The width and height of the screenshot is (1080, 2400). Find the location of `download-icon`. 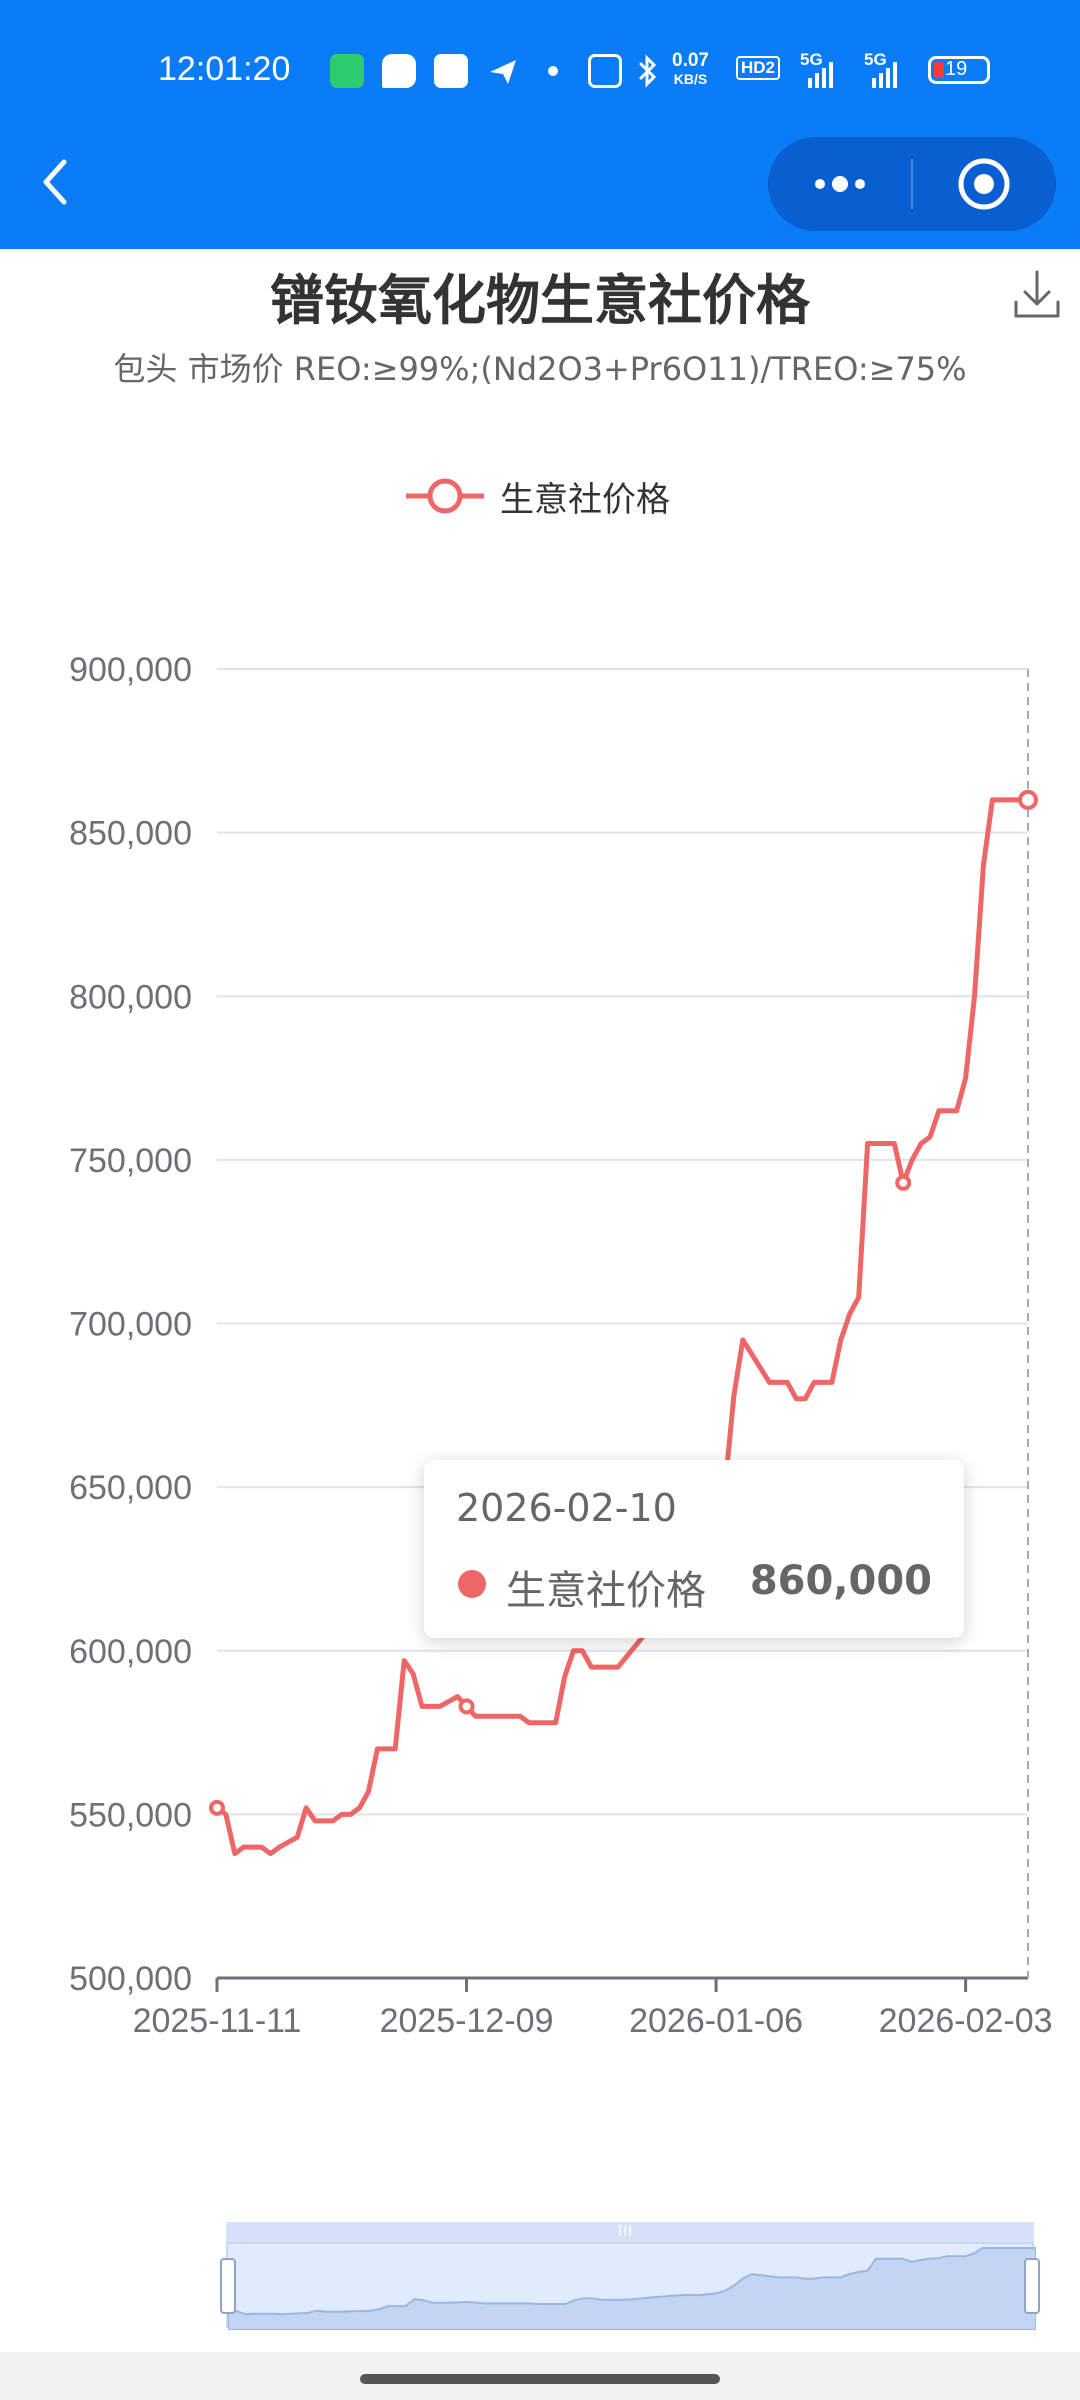

download-icon is located at coordinates (1037, 294).